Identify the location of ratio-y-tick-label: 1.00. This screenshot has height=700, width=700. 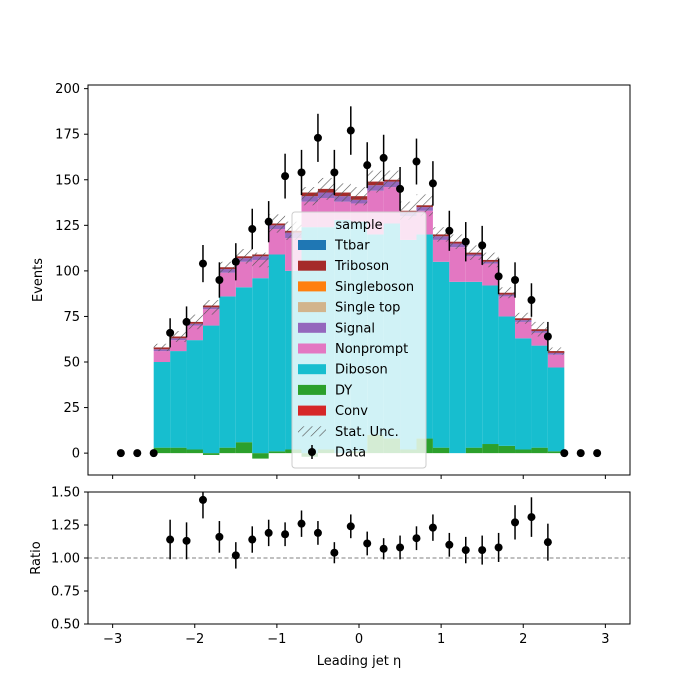
(65, 559).